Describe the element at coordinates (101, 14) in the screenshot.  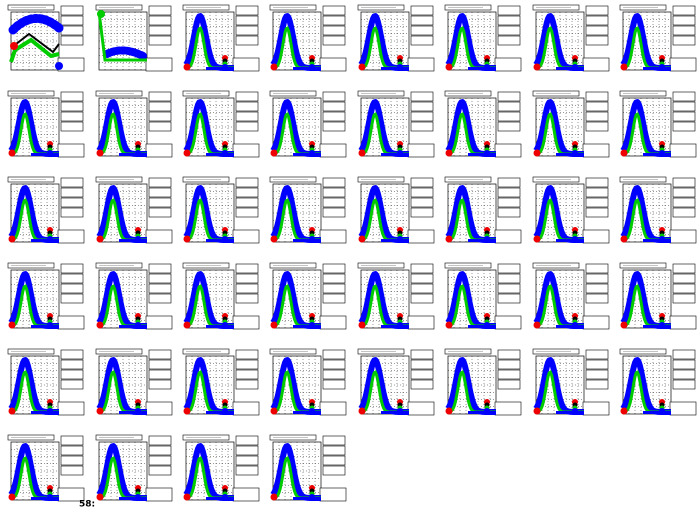
I see `green-dot` at that location.